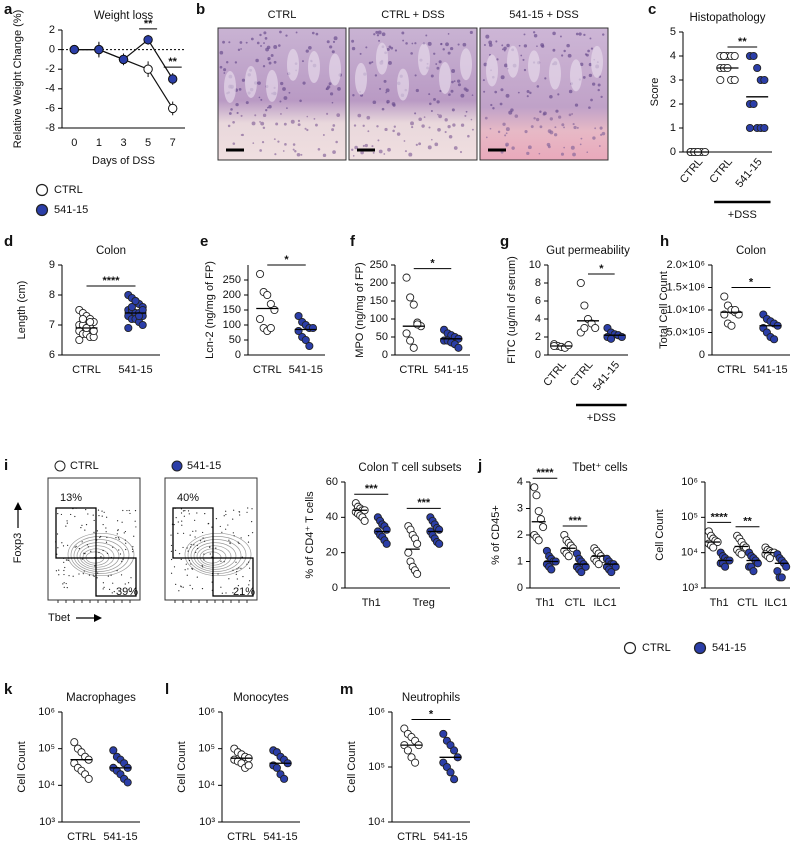  Describe the element at coordinates (52, 325) in the screenshot. I see `y-tick-label: 7` at that location.